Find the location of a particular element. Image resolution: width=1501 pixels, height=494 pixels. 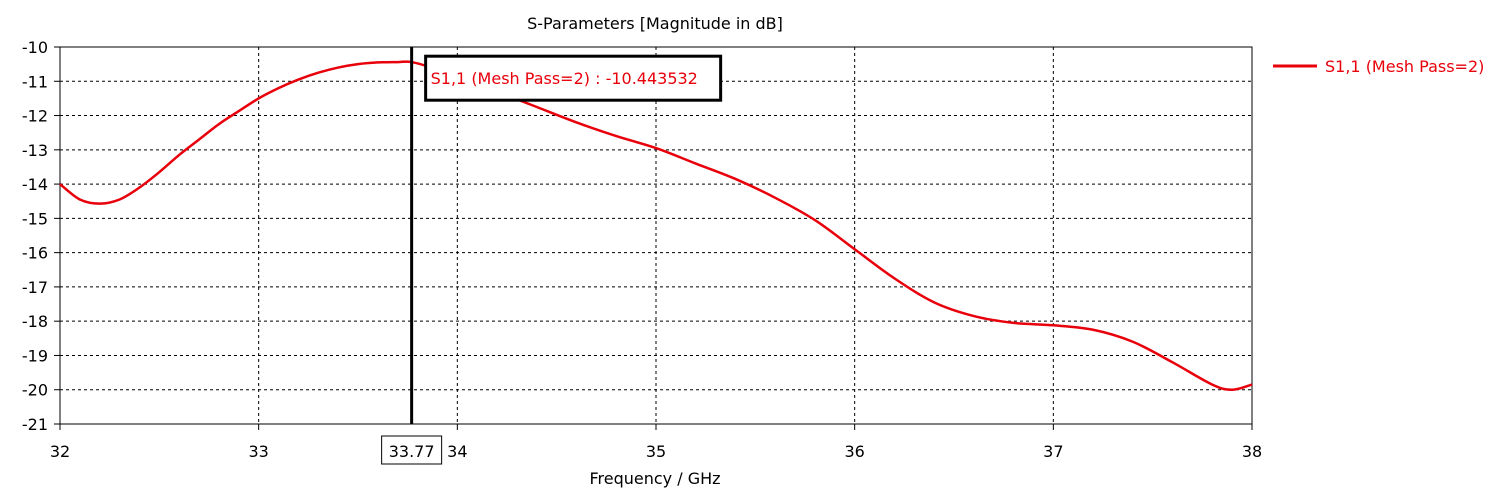

y-tick-label: -20 is located at coordinates (35, 390).